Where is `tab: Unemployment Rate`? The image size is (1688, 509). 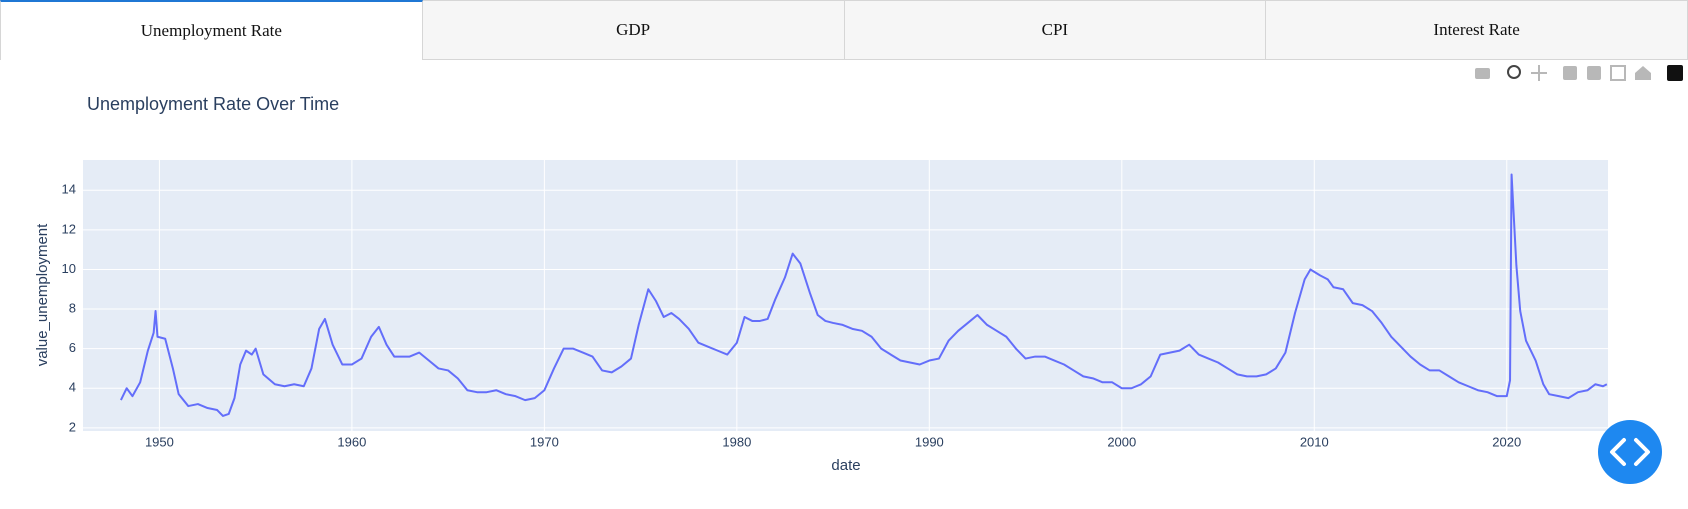
tab: Unemployment Rate is located at coordinates (211, 30).